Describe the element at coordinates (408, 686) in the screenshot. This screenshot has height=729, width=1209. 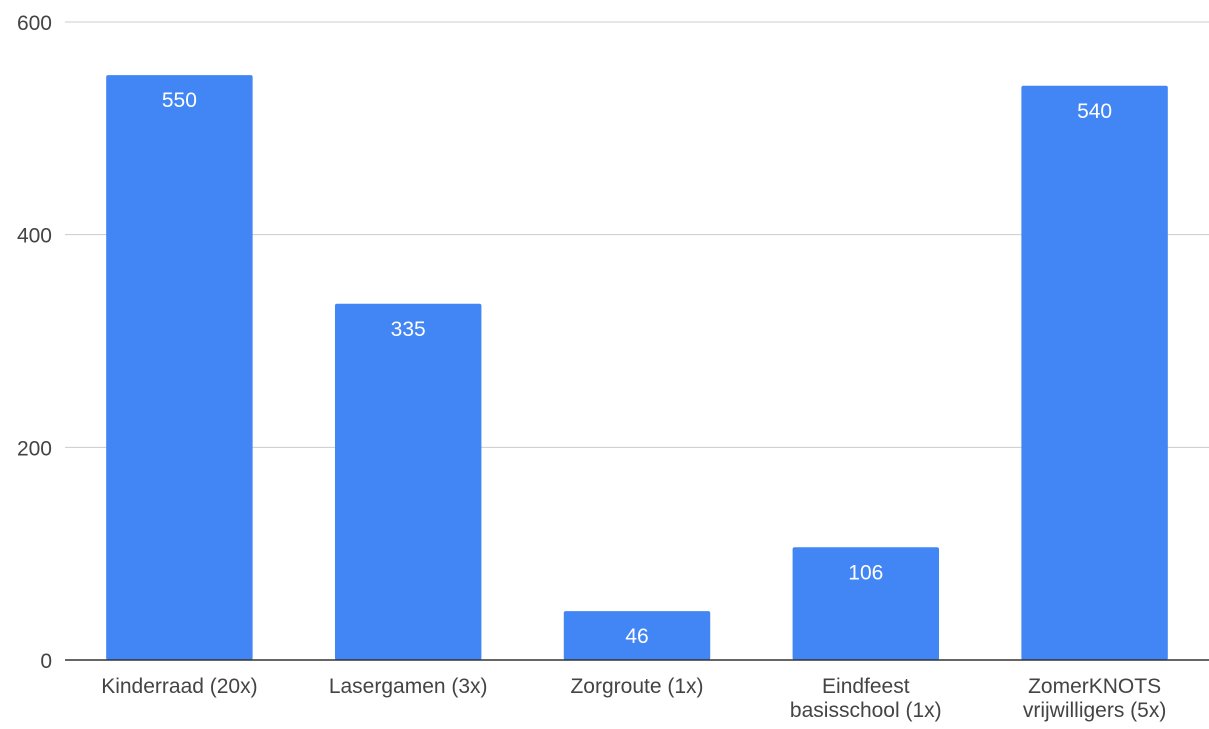
I see `x-category-label: Lasergamen (3x)` at that location.